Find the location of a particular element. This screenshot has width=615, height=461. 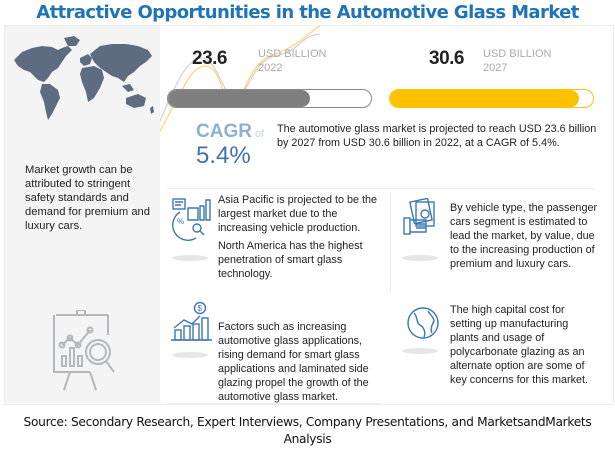

market-bar-2022 is located at coordinates (269, 98).